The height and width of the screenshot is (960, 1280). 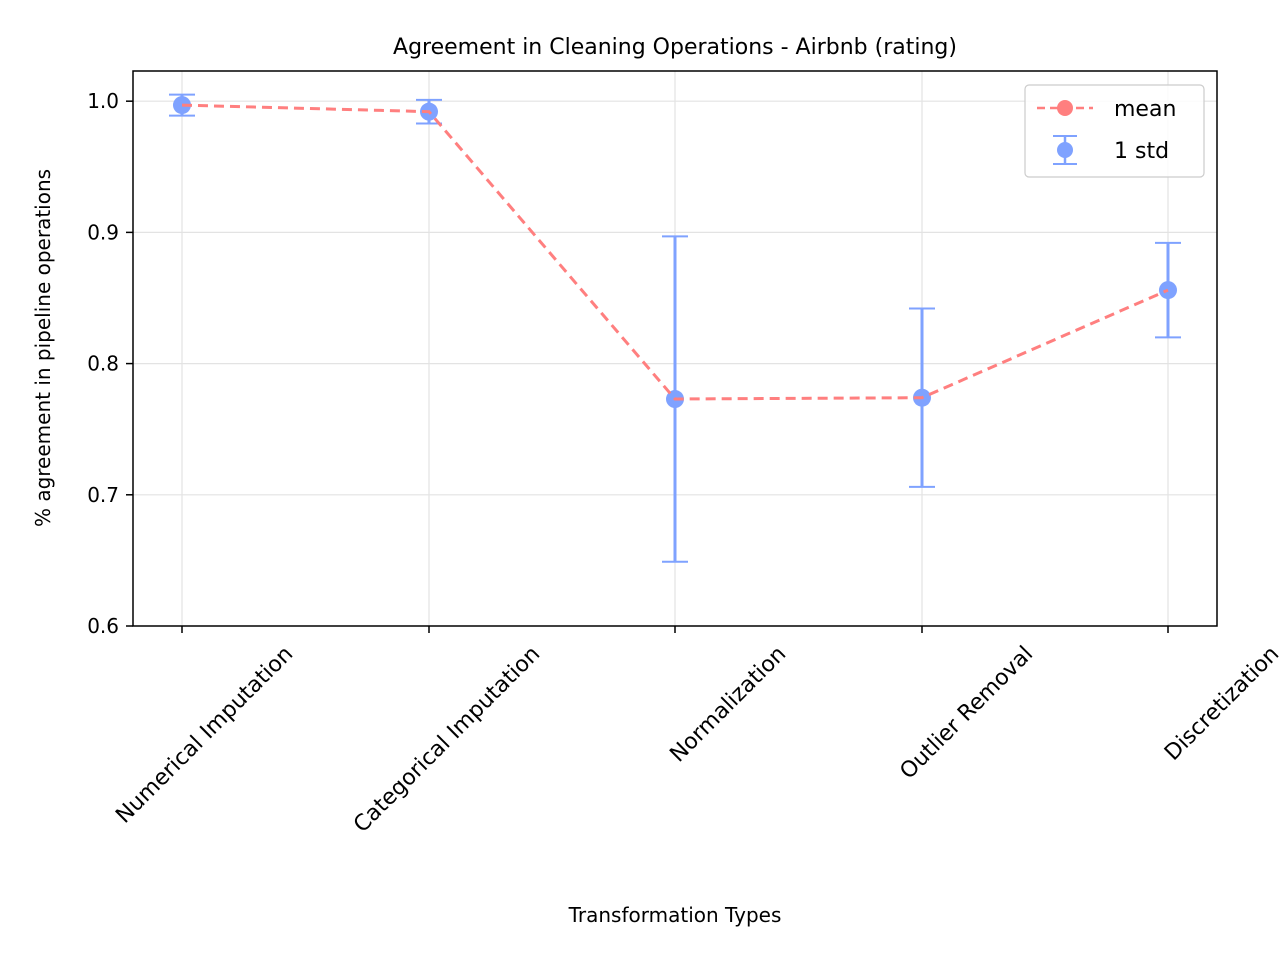 I want to click on x-tick-label: Normalization, so click(x=728, y=705).